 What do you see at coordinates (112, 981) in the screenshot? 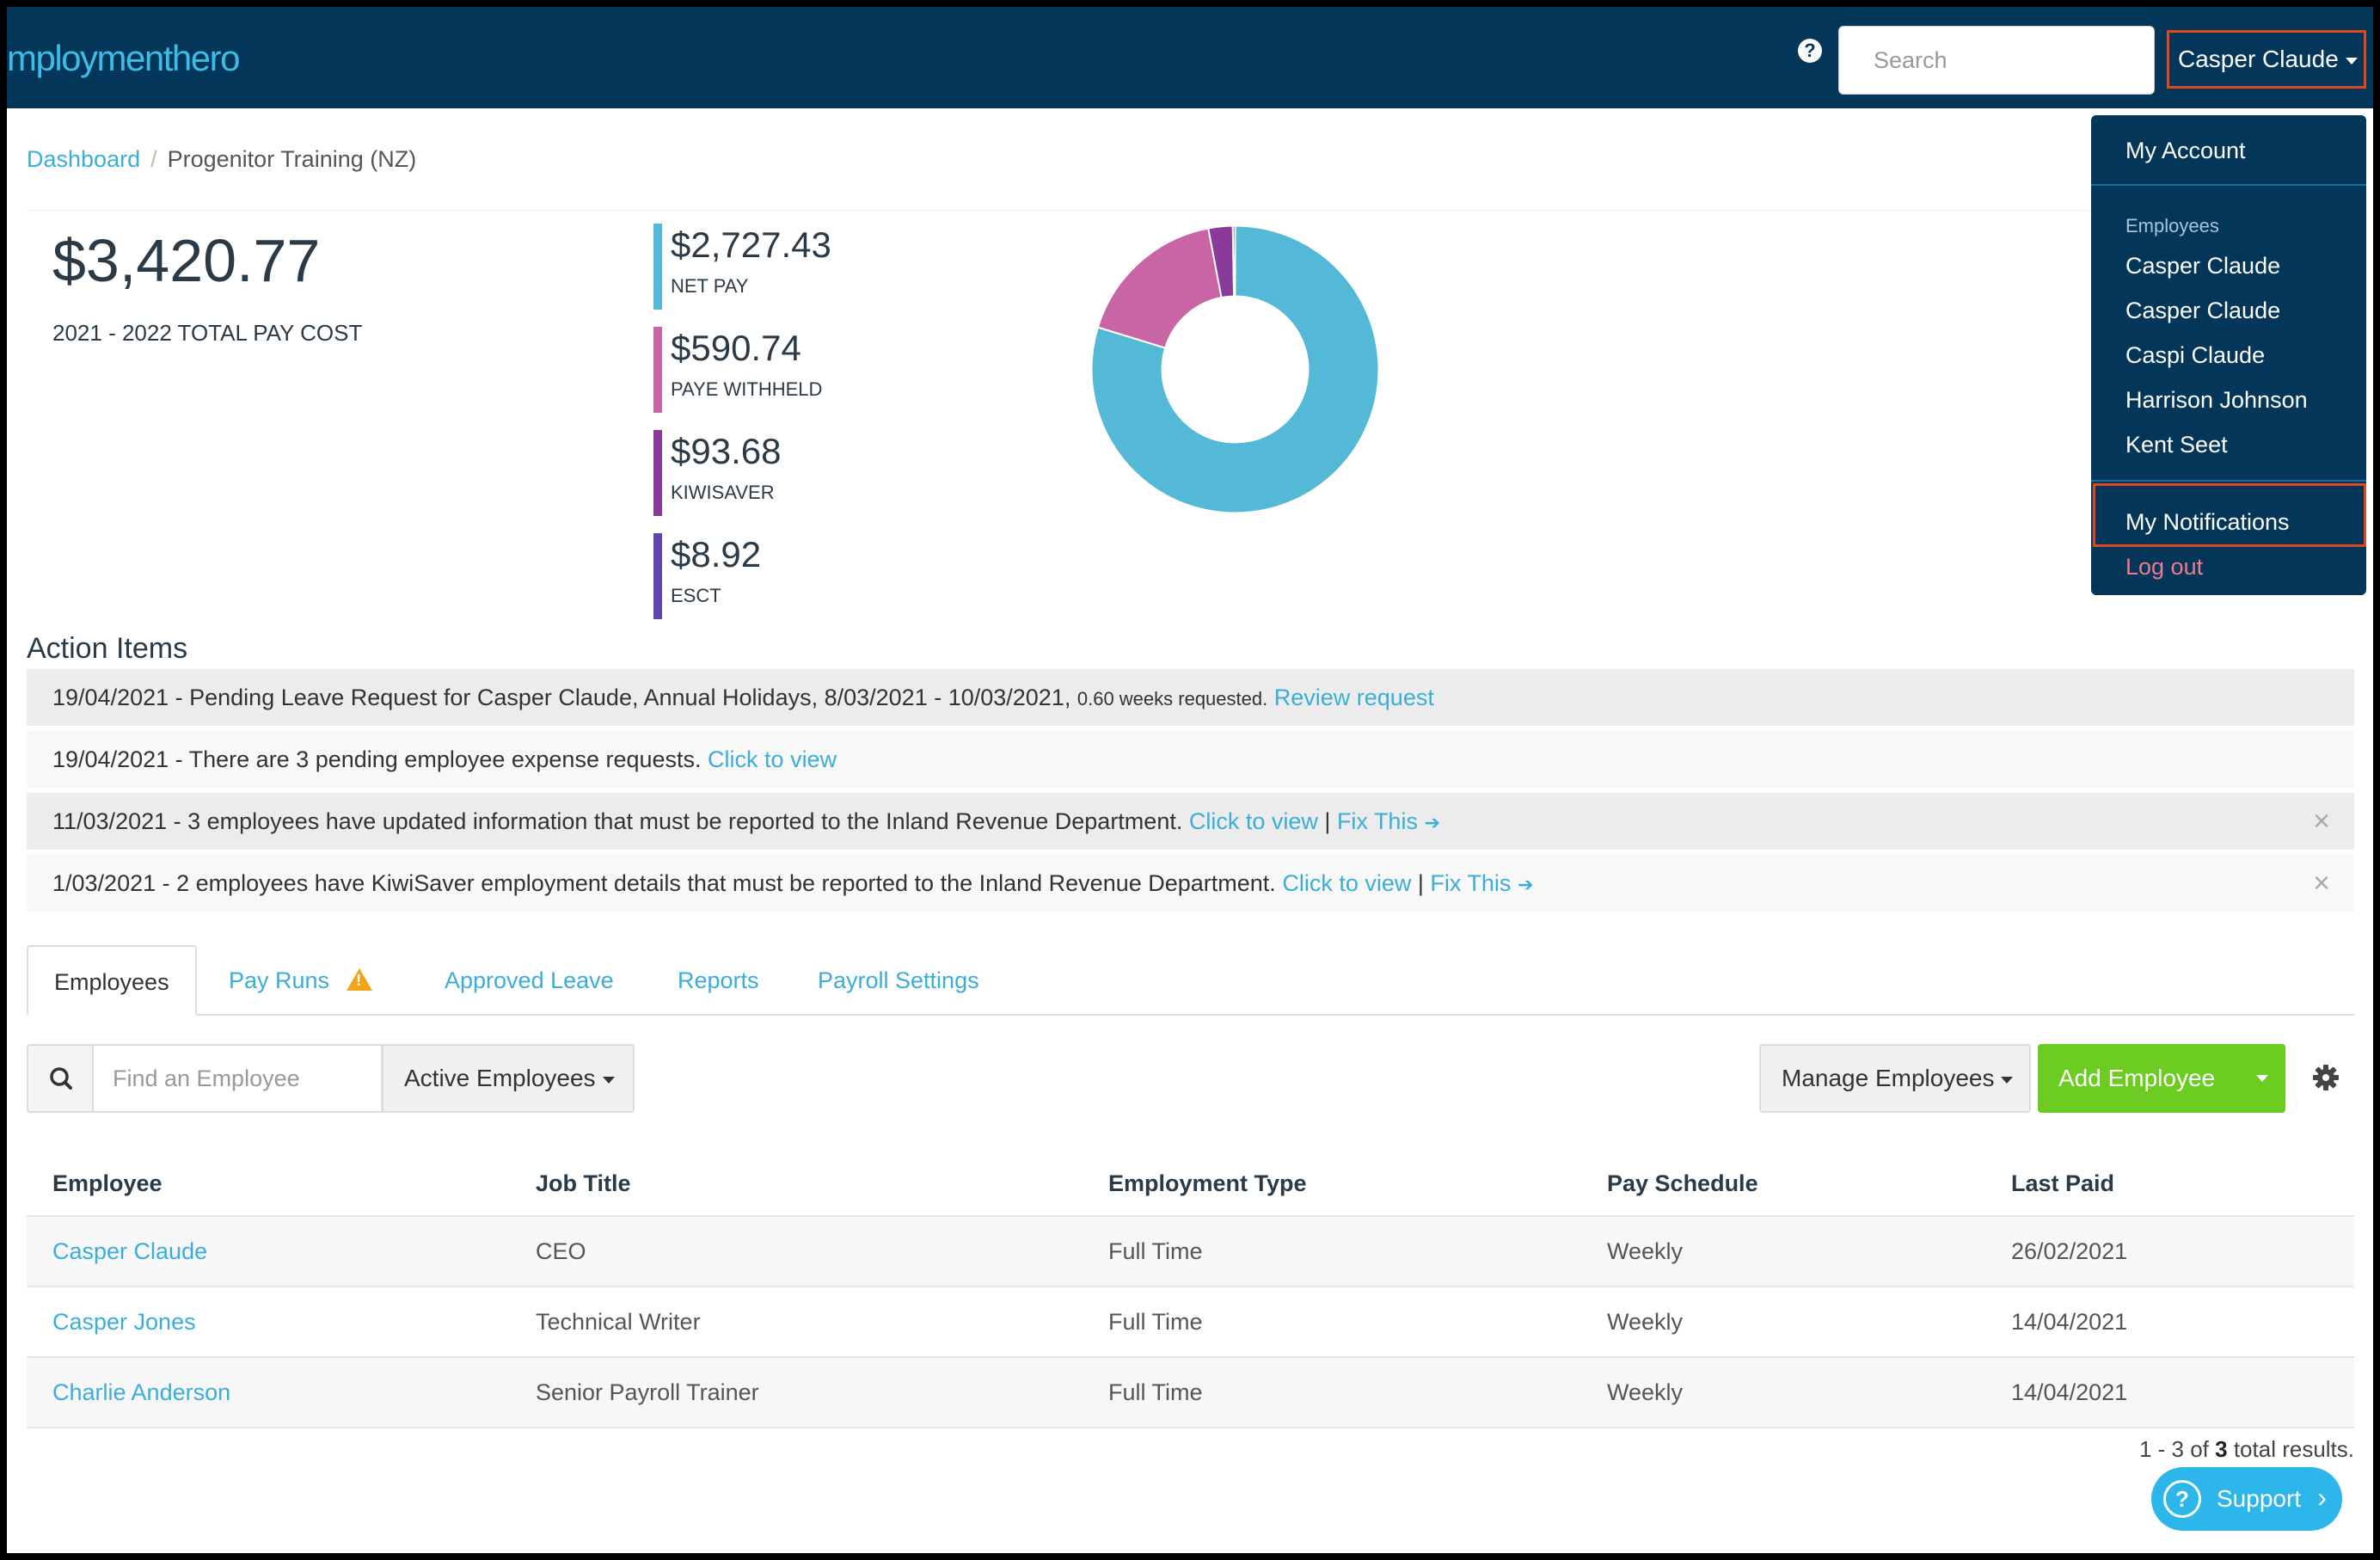
I see `tab-employees: Employees` at bounding box center [112, 981].